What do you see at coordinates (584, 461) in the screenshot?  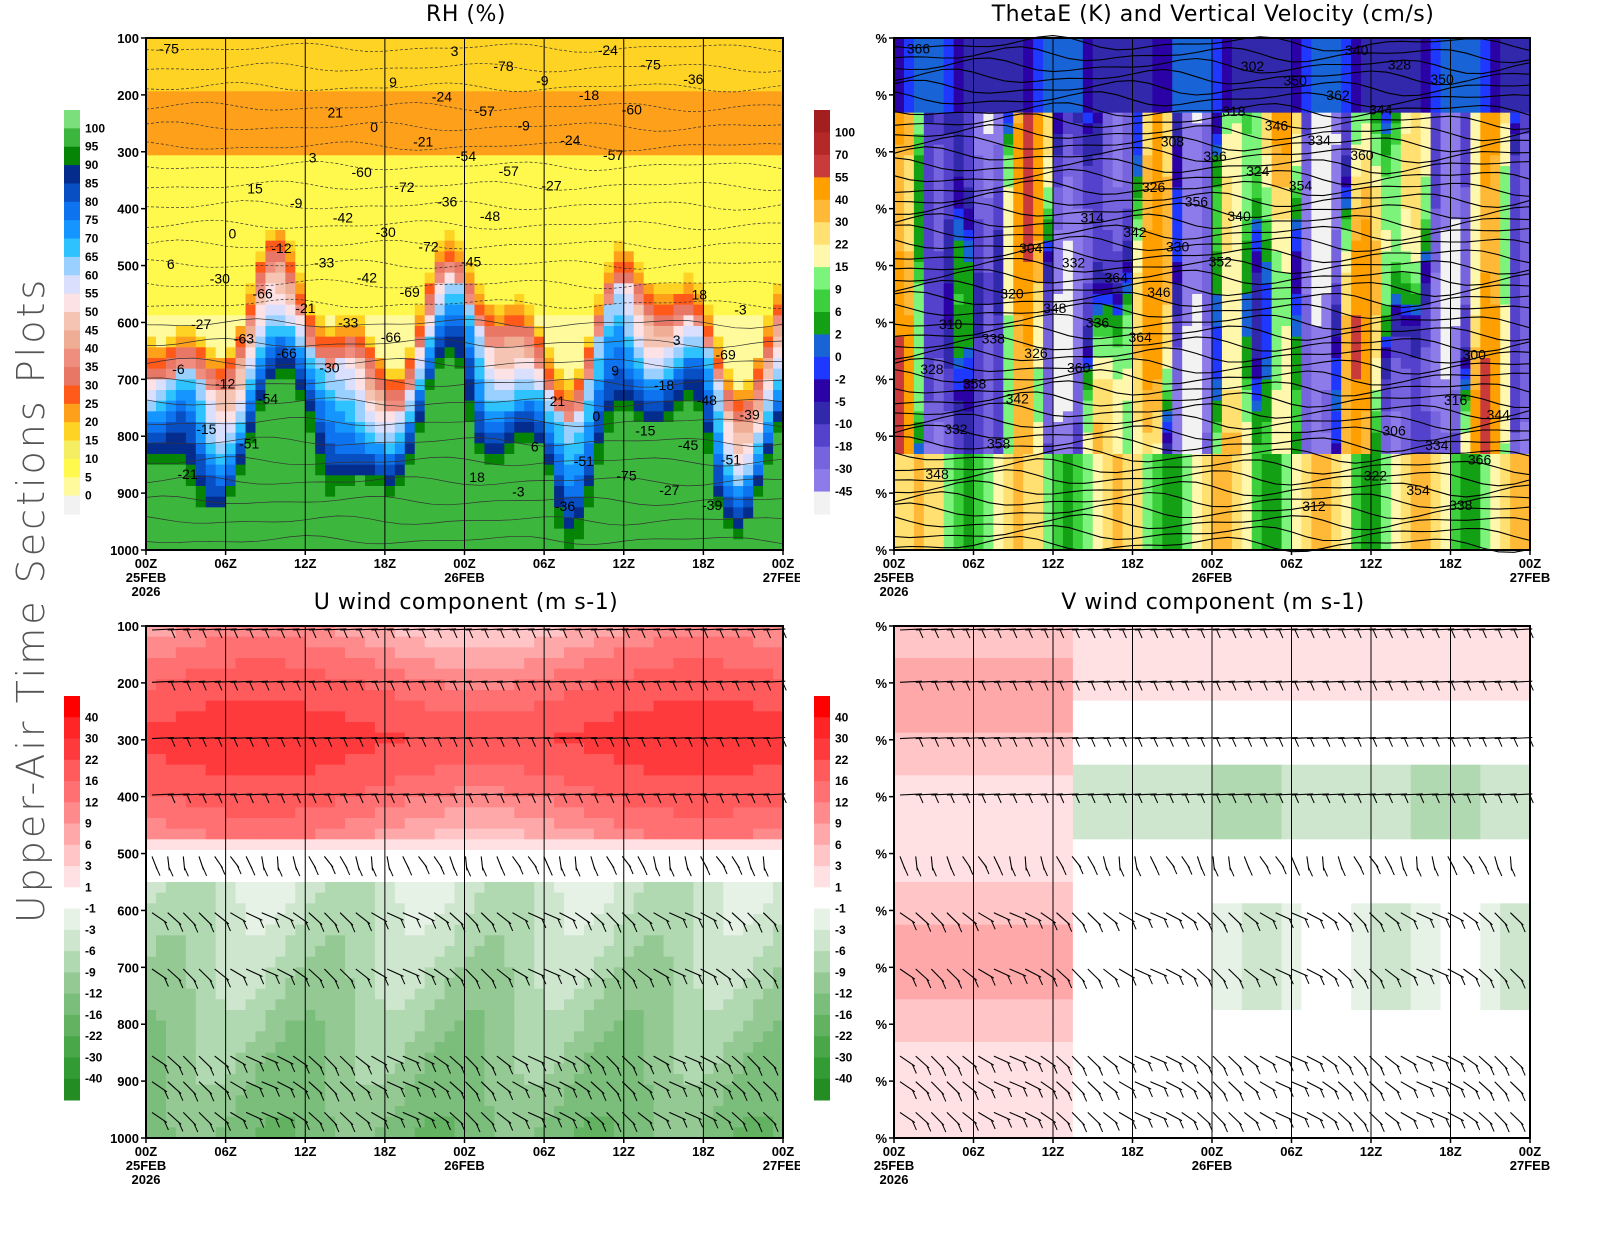 I see `contour-label: -51` at bounding box center [584, 461].